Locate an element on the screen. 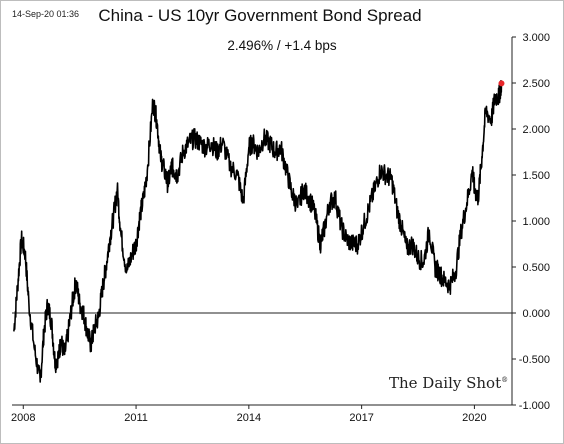 This screenshot has height=444, width=564. chart-timestamp: 14-Sep-20 01:36 is located at coordinates (46, 14).